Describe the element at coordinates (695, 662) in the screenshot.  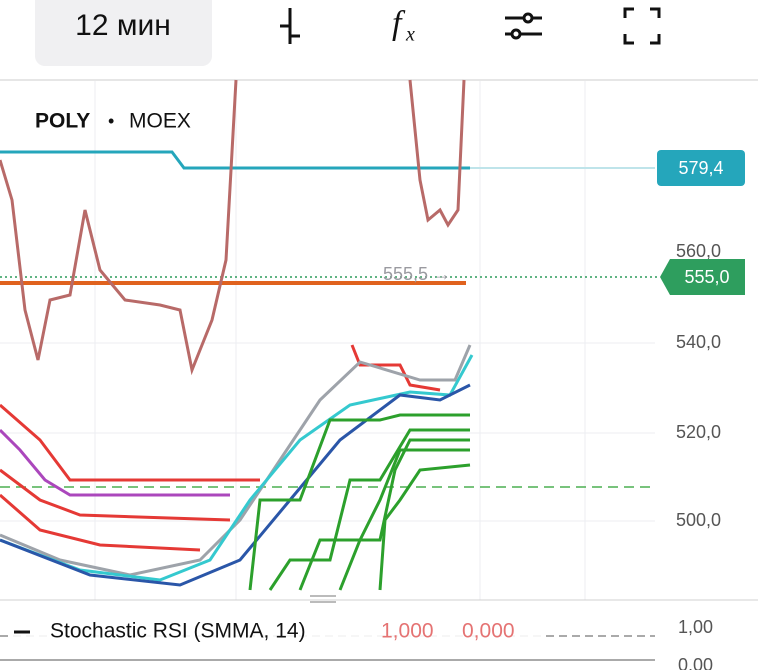
I see `indicator-axis-label: 0,00` at that location.